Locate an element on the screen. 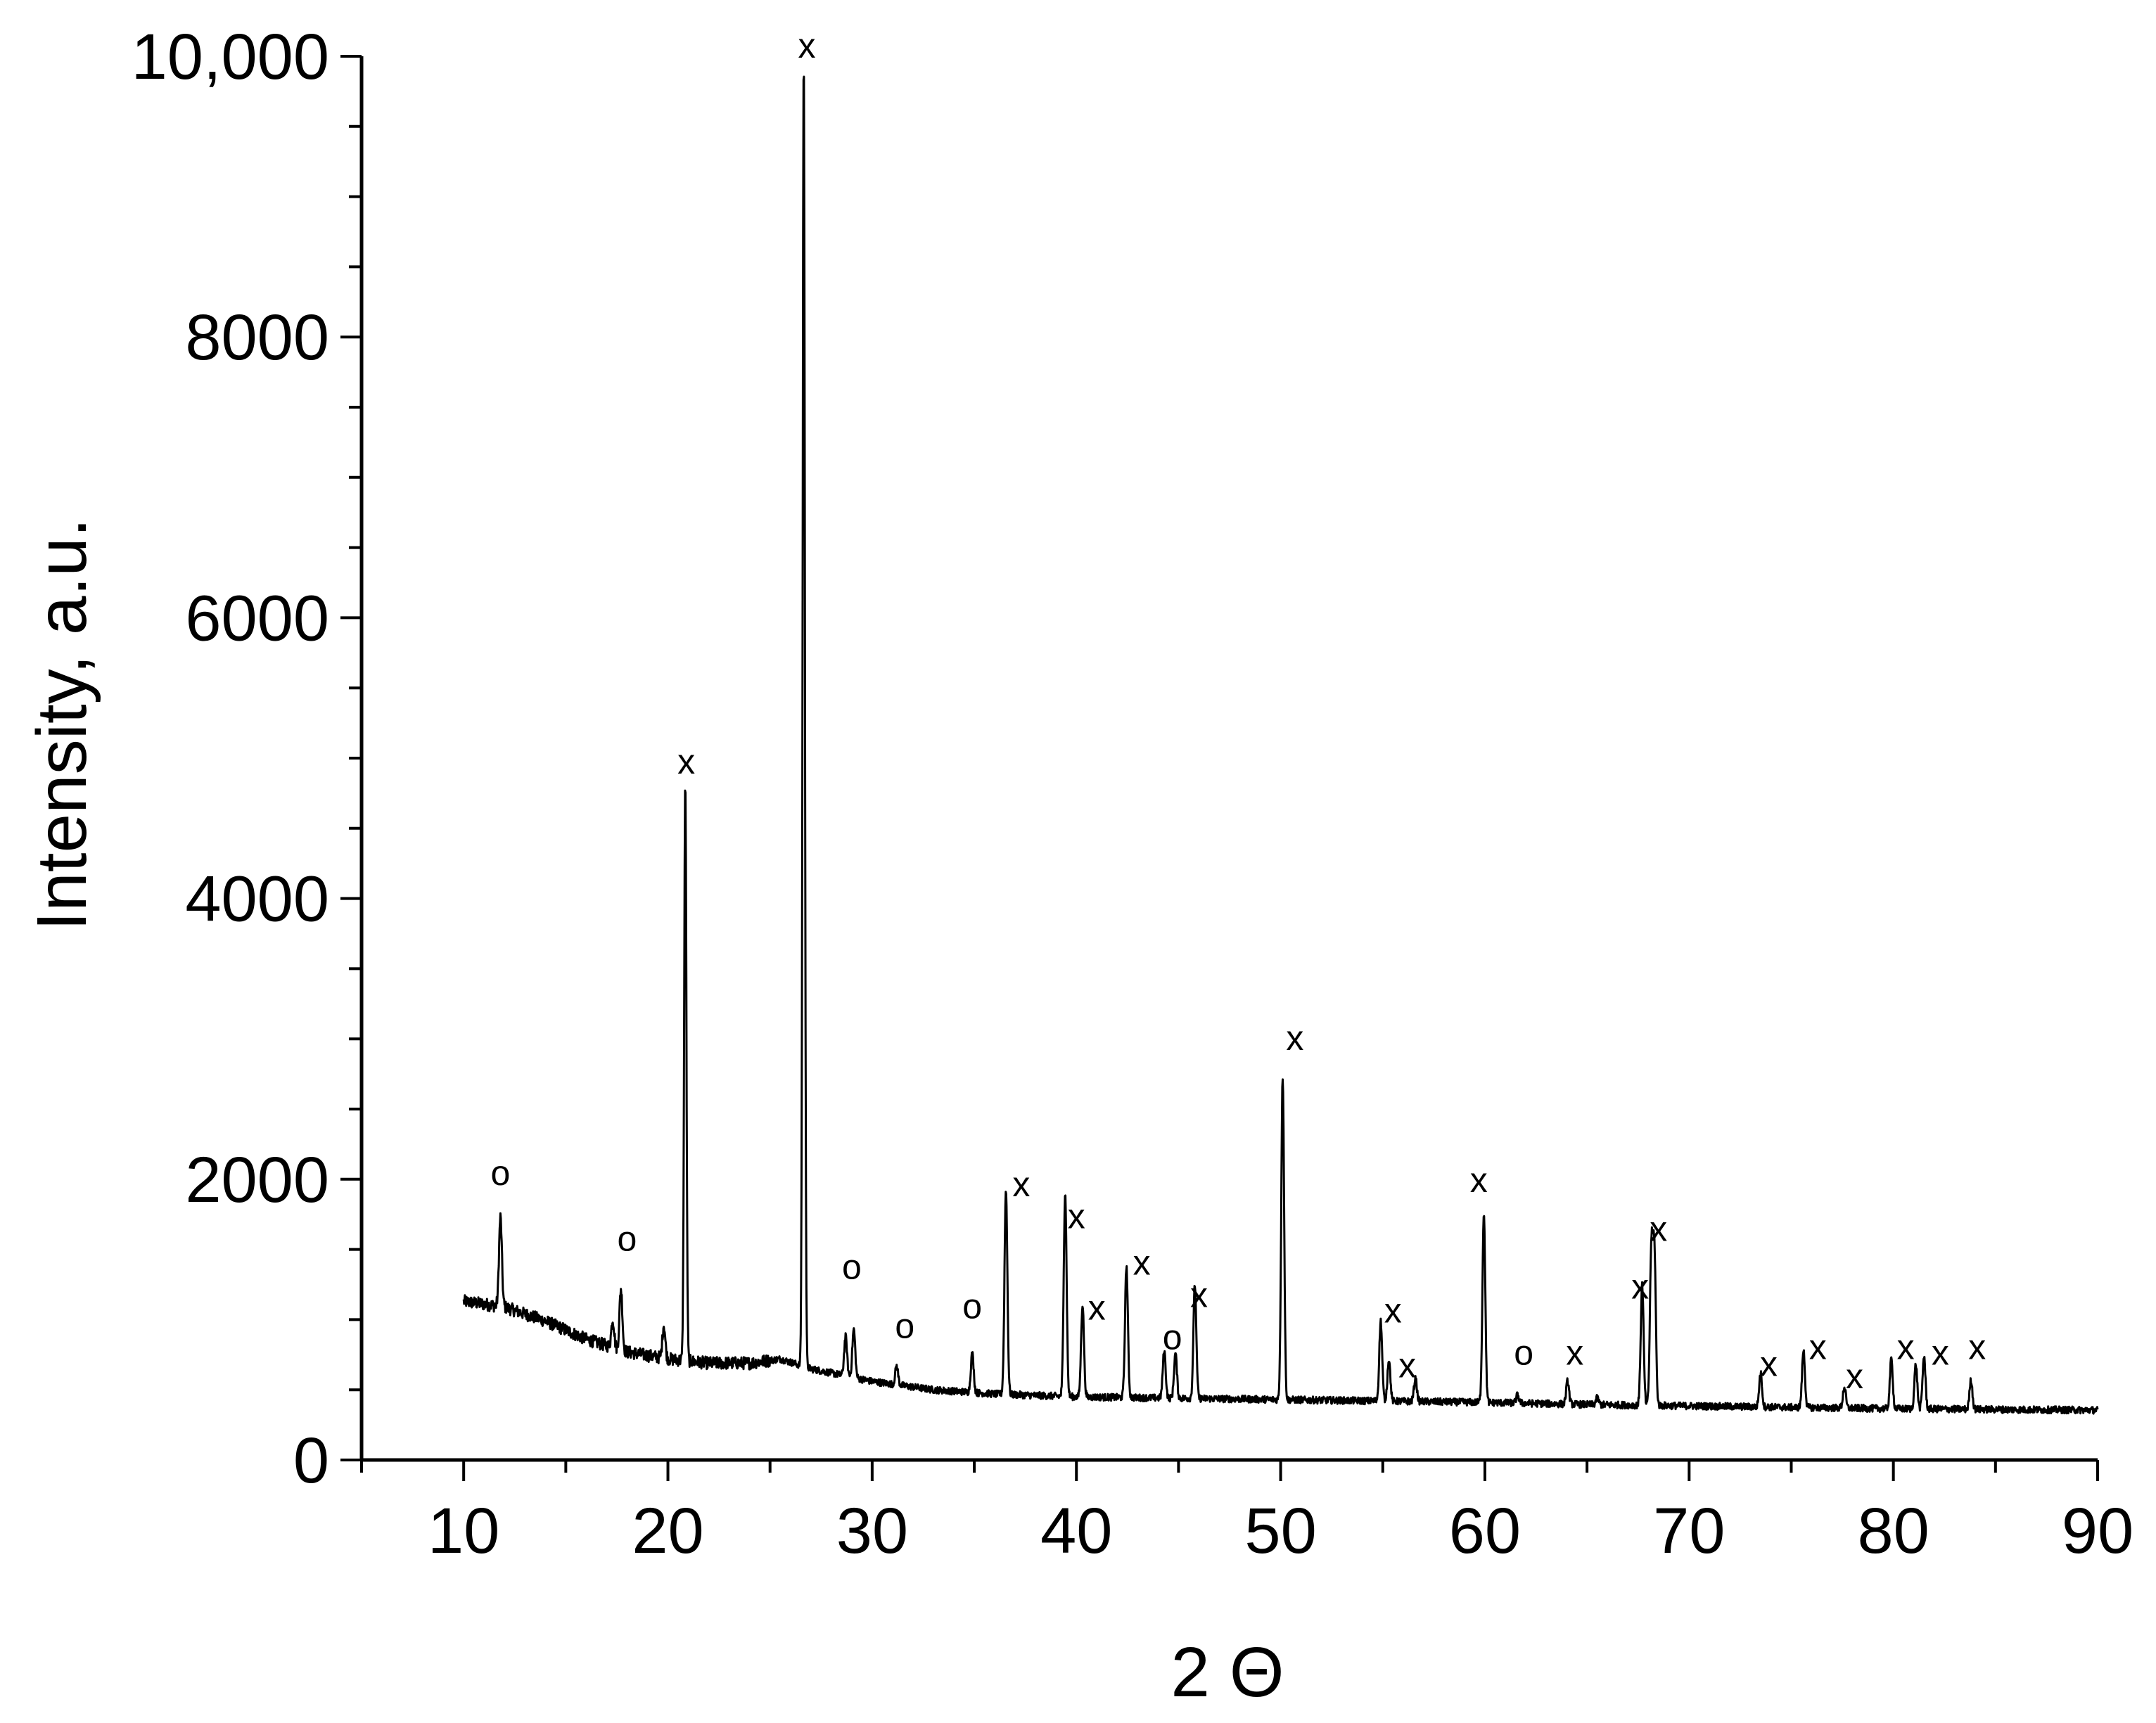 The height and width of the screenshot is (1723, 2156). x-tick-labels: 10 20 30 40 50 60 70 80 90 is located at coordinates (1280, 1531).